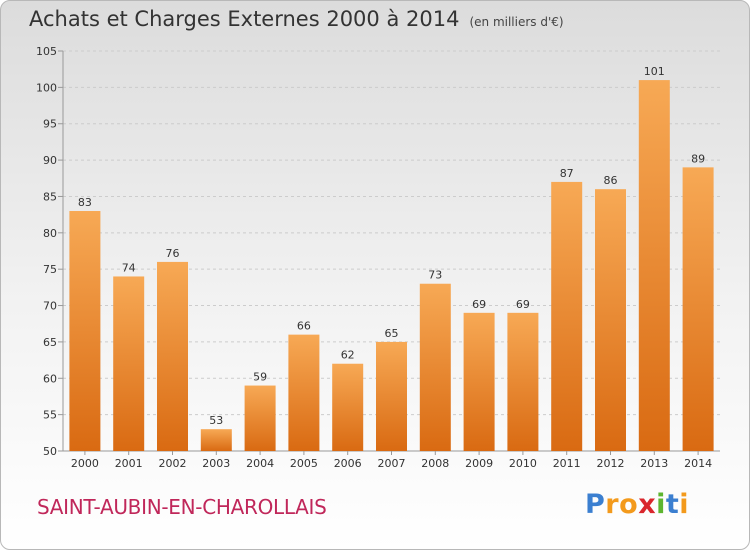  What do you see at coordinates (216, 463) in the screenshot?
I see `x-tick-label: 2003` at bounding box center [216, 463].